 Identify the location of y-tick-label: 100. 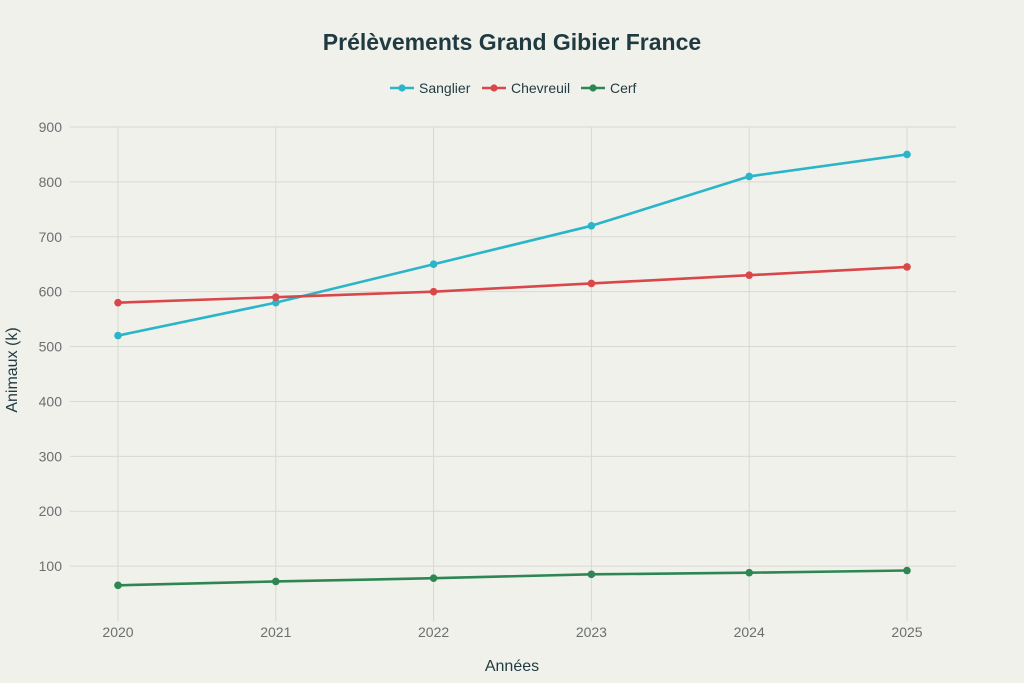
(51, 566).